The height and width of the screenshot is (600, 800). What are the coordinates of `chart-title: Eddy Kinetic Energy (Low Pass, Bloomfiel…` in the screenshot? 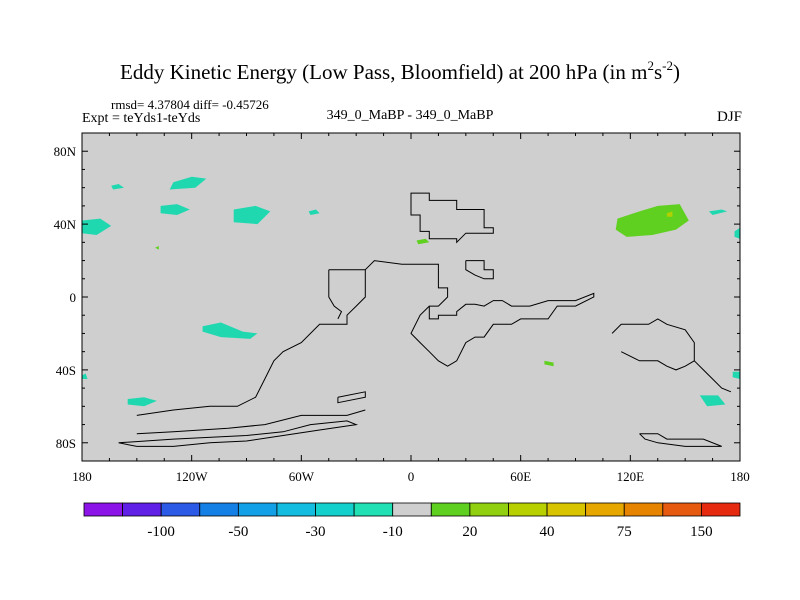 It's located at (400, 71).